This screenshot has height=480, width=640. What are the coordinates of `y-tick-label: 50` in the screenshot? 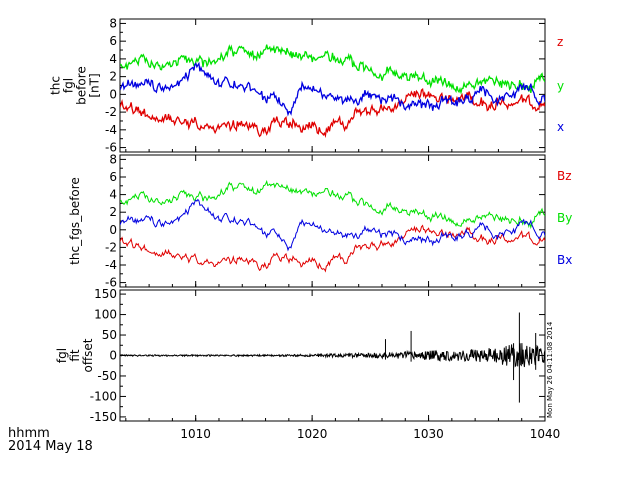 It's located at (109, 335).